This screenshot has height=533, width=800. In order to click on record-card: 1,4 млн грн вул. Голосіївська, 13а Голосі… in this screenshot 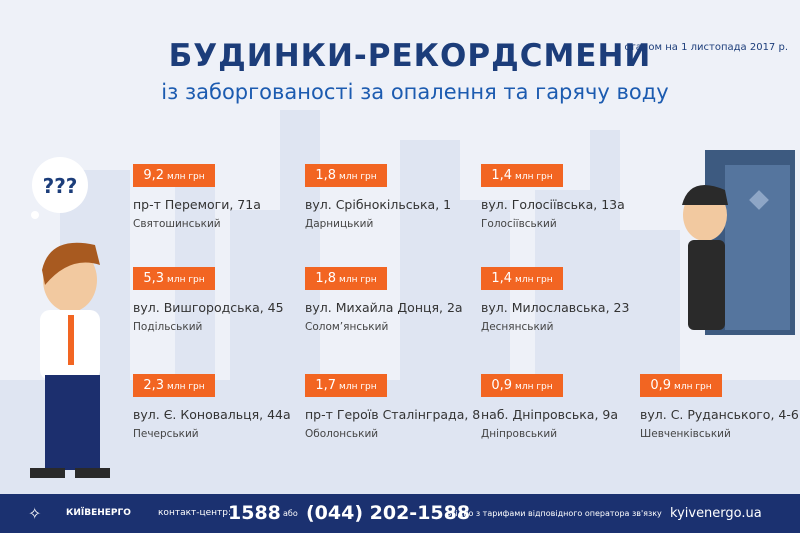, I will do `click(566, 197)`.